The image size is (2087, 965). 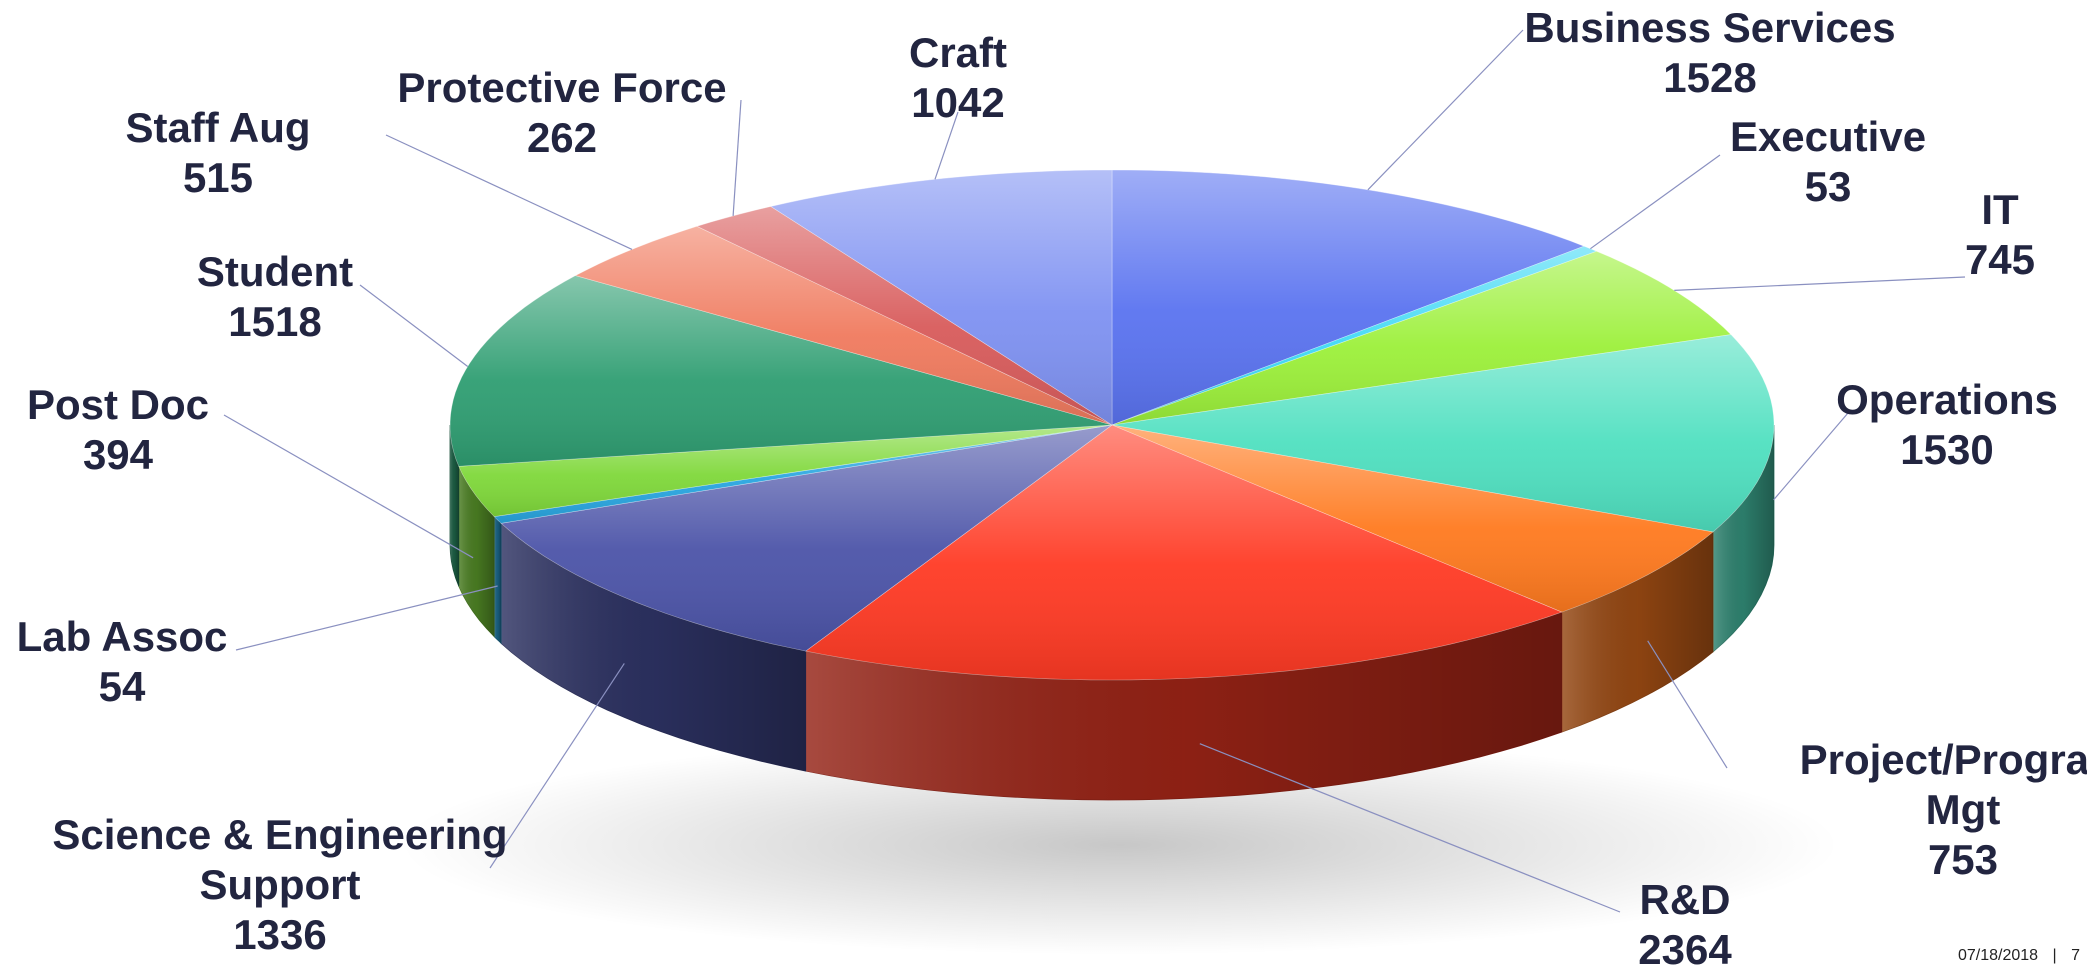 I want to click on label-executive-line-2: 53, so click(x=1828, y=186).